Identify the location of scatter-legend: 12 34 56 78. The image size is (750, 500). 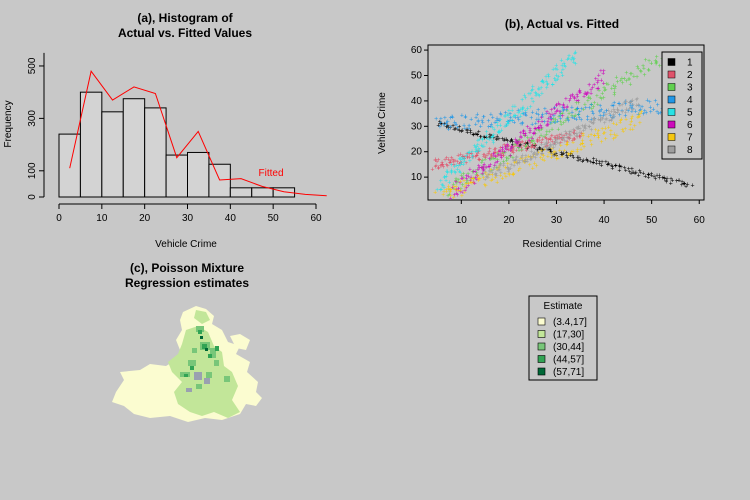
(682, 105).